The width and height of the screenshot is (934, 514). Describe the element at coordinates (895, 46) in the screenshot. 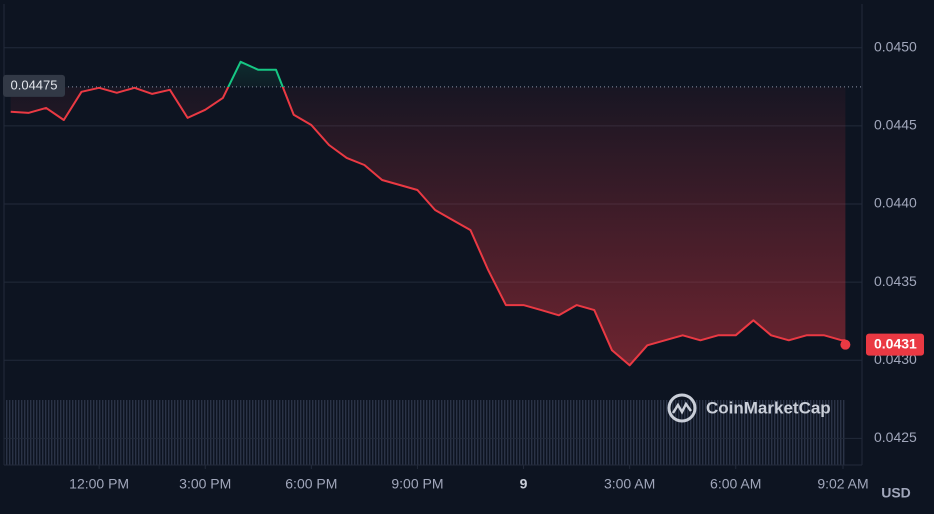

I see `y-tick-label: 0.0450` at that location.